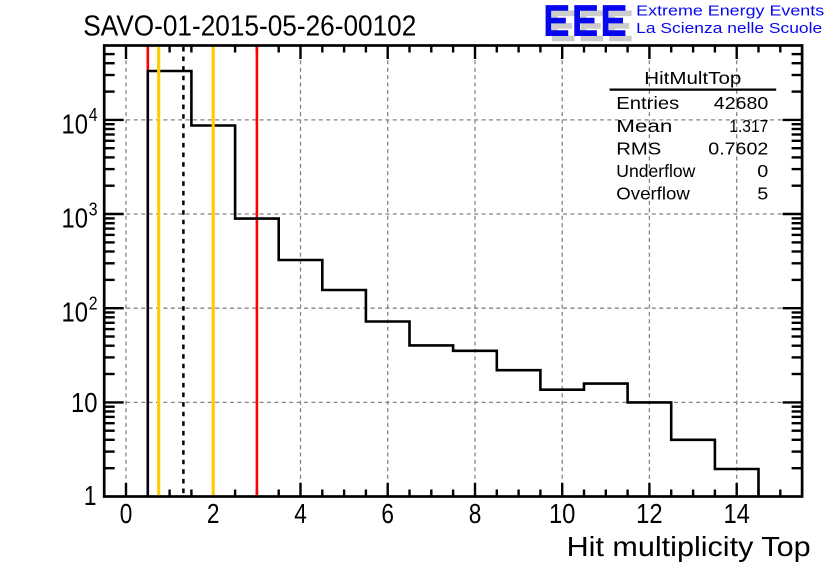  I want to click on svg-text: RMS, so click(638, 148).